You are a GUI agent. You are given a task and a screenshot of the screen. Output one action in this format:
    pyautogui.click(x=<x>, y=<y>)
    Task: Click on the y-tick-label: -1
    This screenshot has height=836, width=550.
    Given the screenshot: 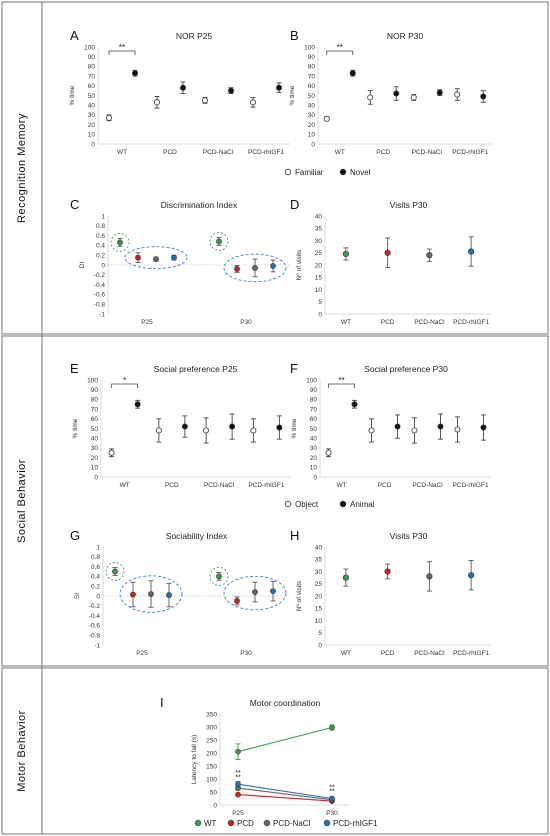 What is the action you would take?
    pyautogui.click(x=97, y=645)
    